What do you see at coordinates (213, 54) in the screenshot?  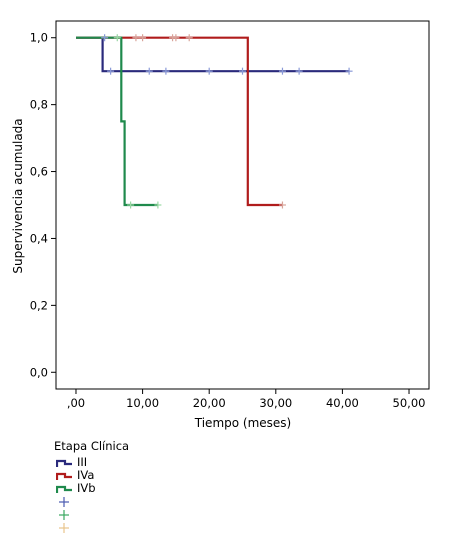 I see `series-line-iii` at bounding box center [213, 54].